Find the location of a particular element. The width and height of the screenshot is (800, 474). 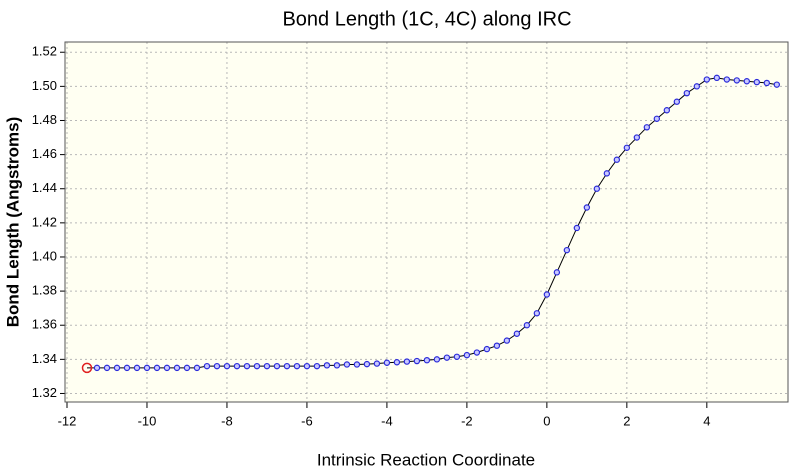

y-tick-label: 1.32 is located at coordinates (44, 392).